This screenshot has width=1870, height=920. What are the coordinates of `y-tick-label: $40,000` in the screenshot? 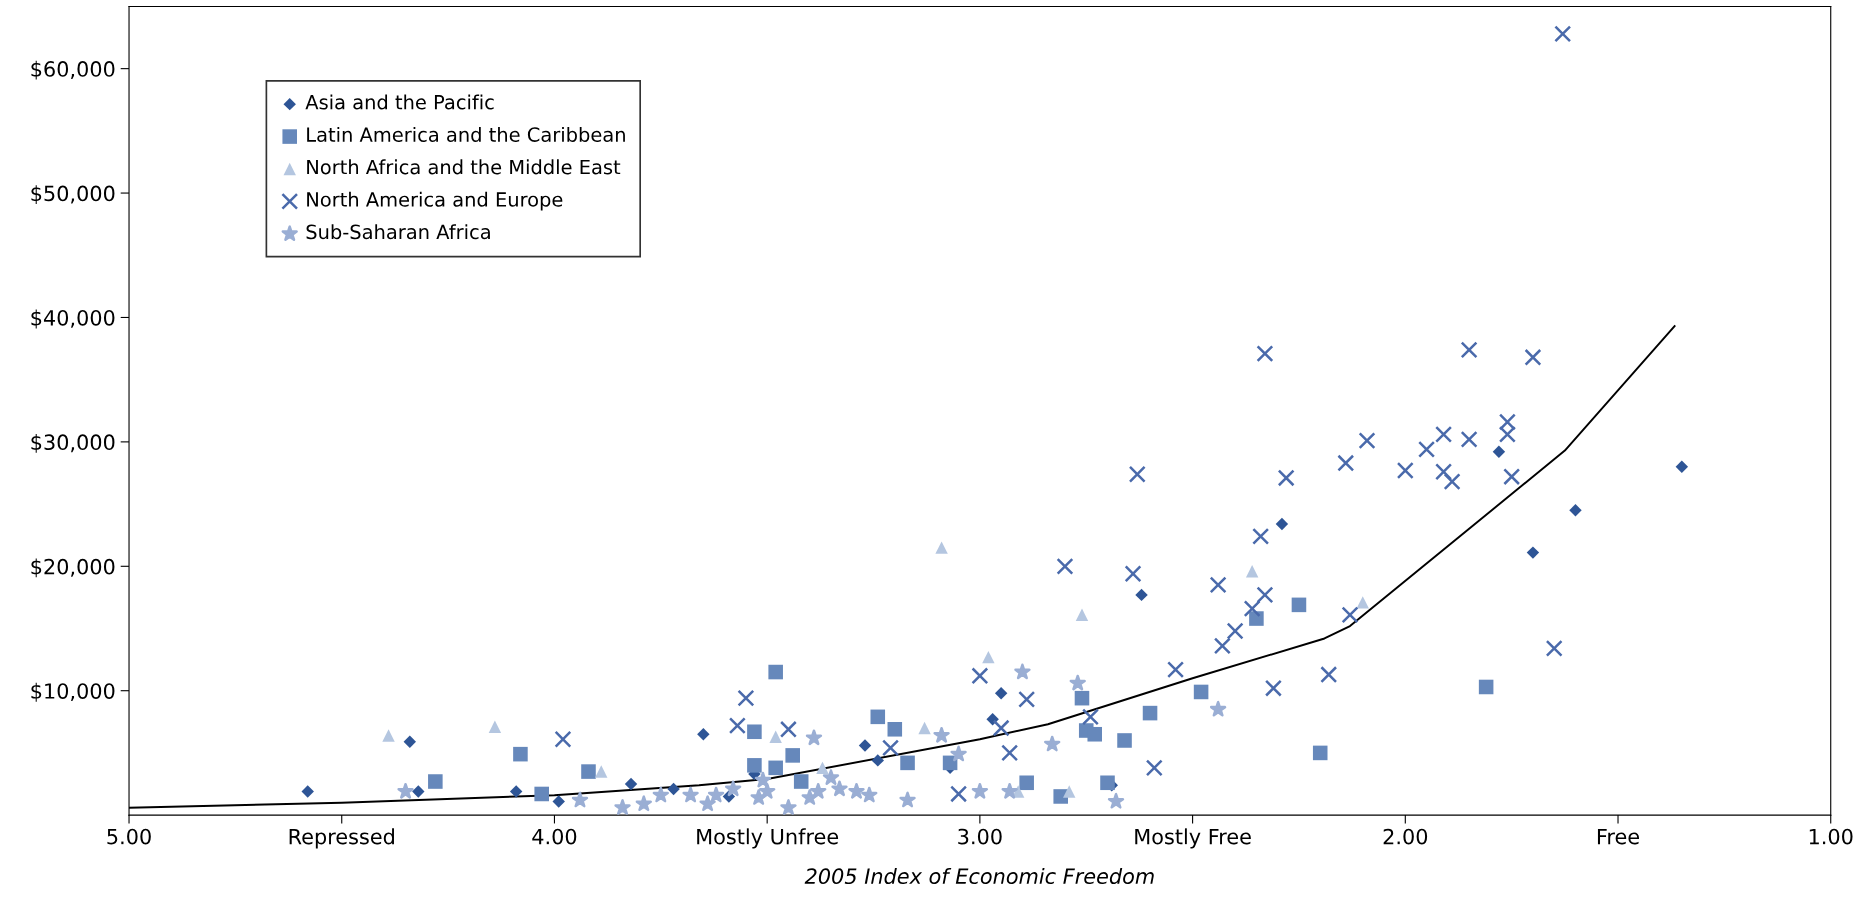 It's located at (73, 319).